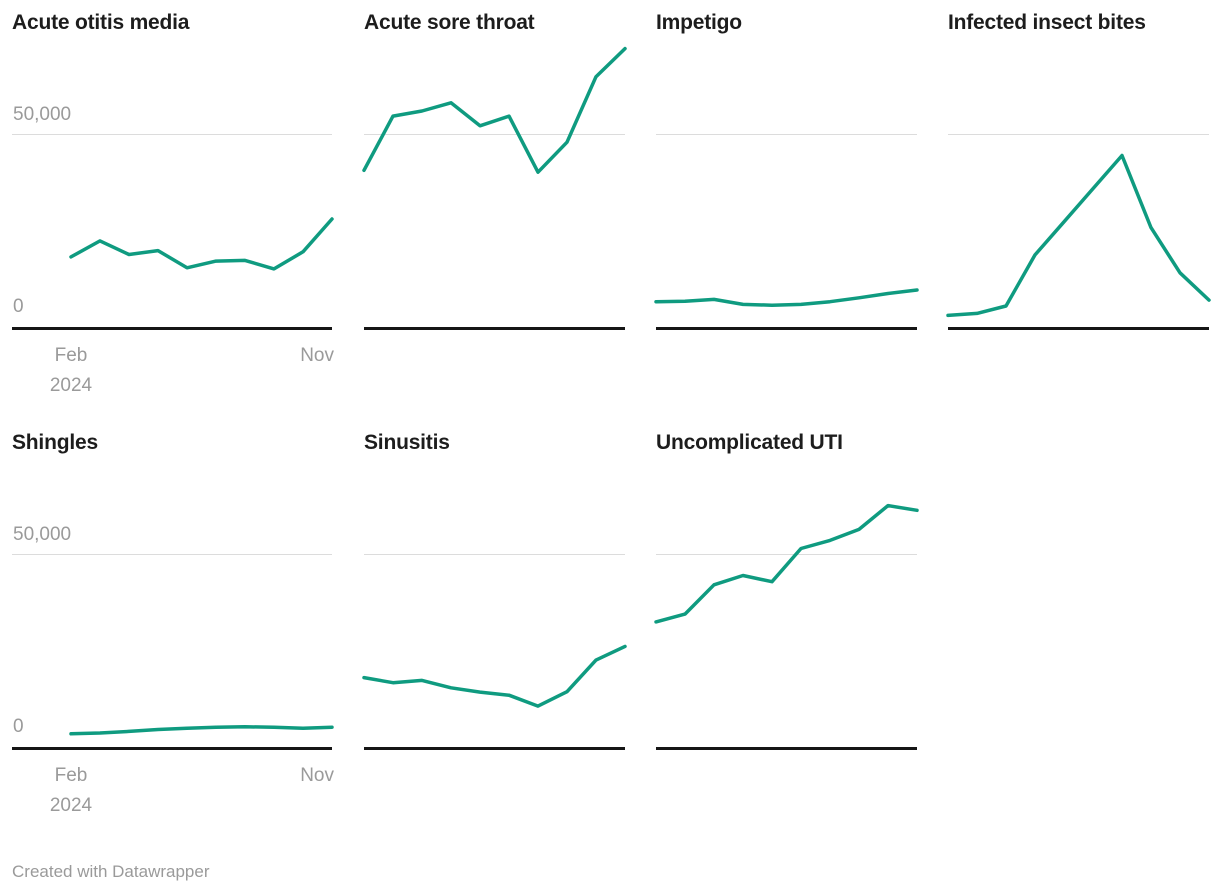 This screenshot has width=1220, height=896. Describe the element at coordinates (449, 22) in the screenshot. I see `chart-title: Acute sore throat` at that location.